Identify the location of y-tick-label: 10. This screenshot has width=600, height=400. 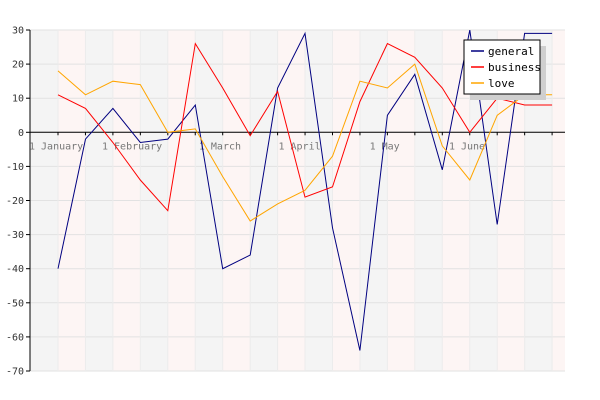
(18, 99).